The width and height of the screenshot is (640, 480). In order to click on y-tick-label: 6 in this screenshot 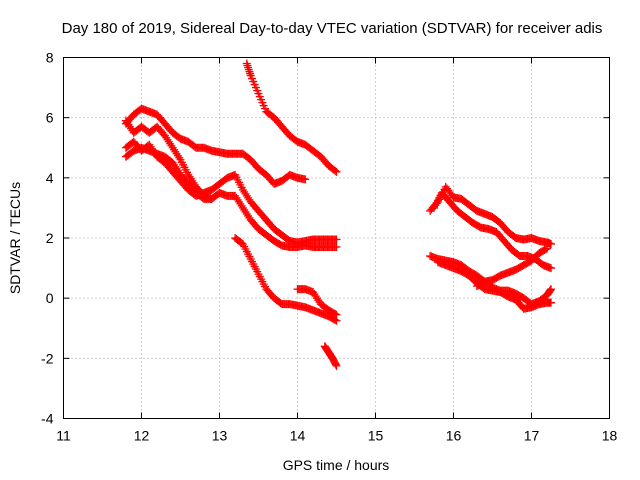, I will do `click(50, 118)`.